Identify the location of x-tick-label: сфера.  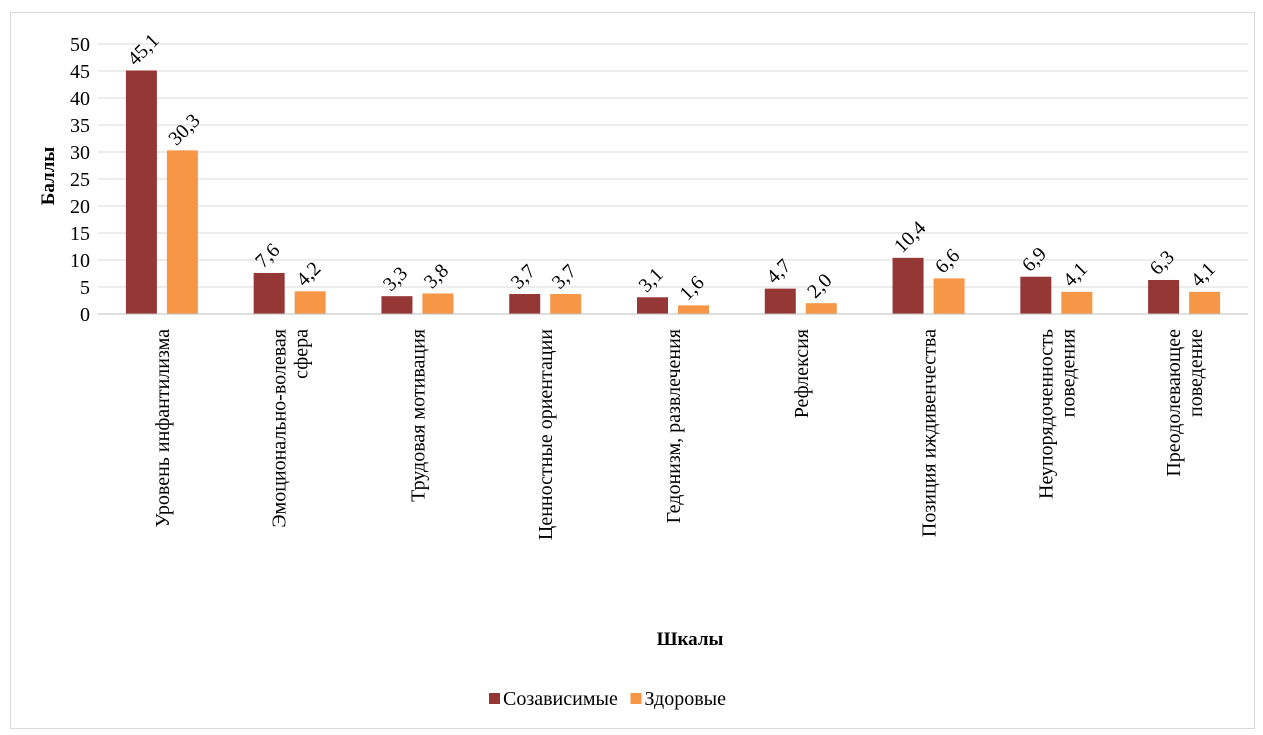
(302, 354).